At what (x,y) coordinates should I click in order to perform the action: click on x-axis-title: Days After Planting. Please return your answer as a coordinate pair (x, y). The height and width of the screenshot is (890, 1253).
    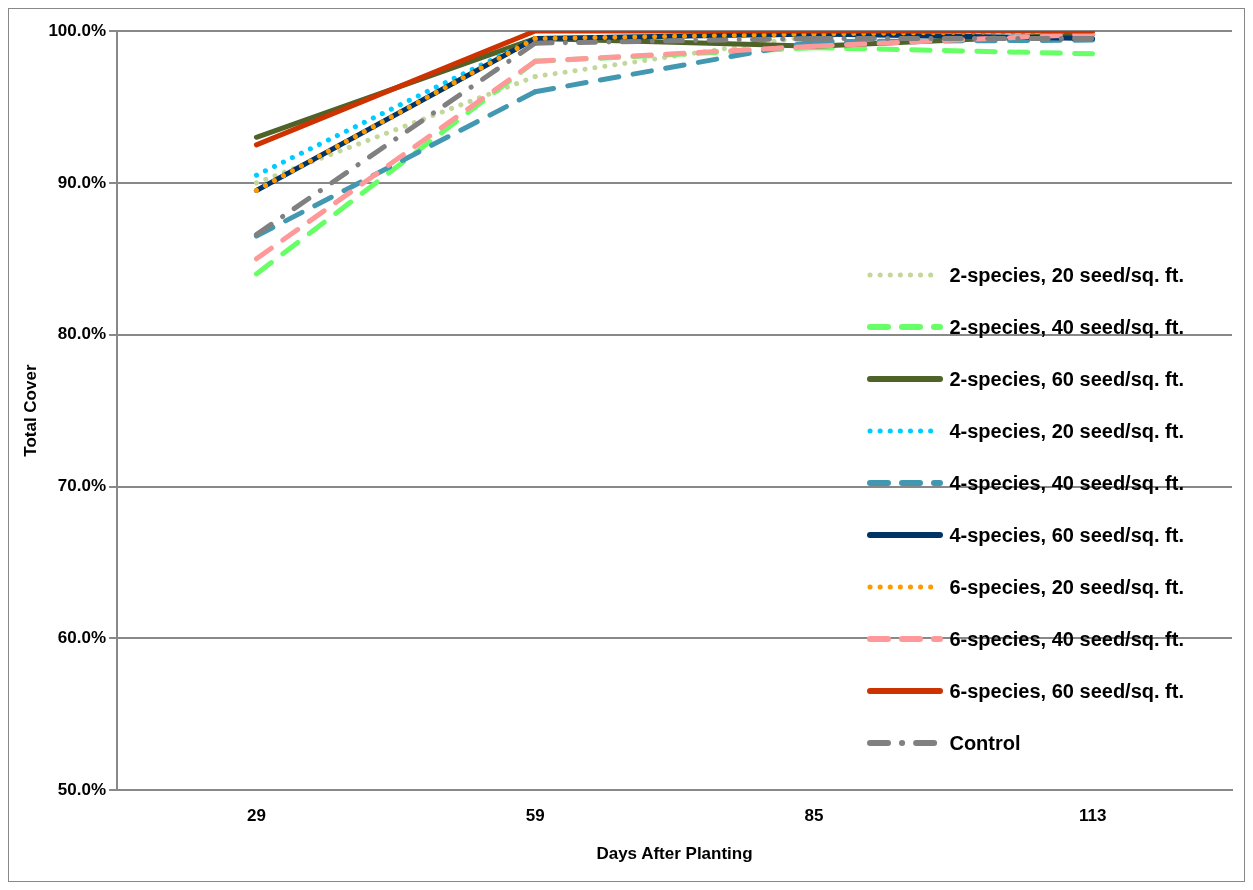
    Looking at the image, I should click on (674, 854).